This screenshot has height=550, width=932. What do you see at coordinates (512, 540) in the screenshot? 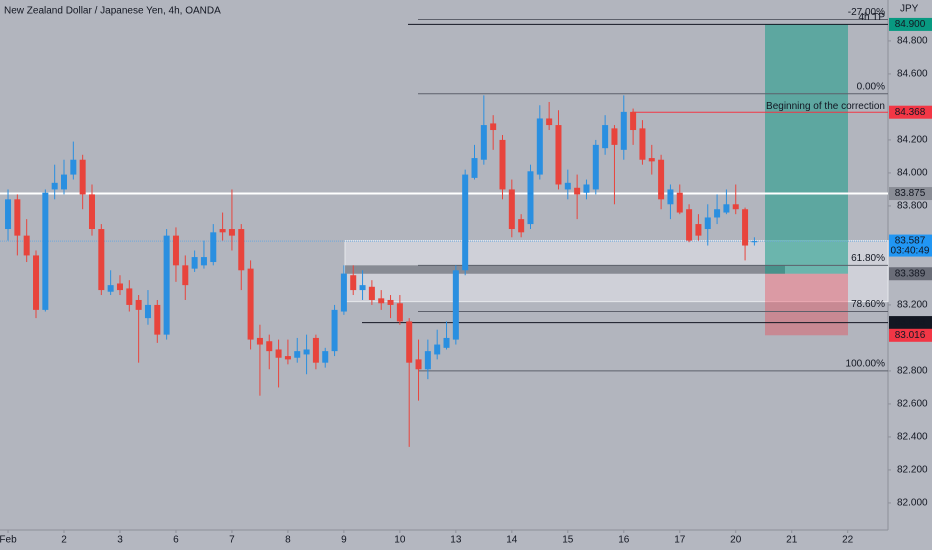
I see `x-tick-label: 14` at bounding box center [512, 540].